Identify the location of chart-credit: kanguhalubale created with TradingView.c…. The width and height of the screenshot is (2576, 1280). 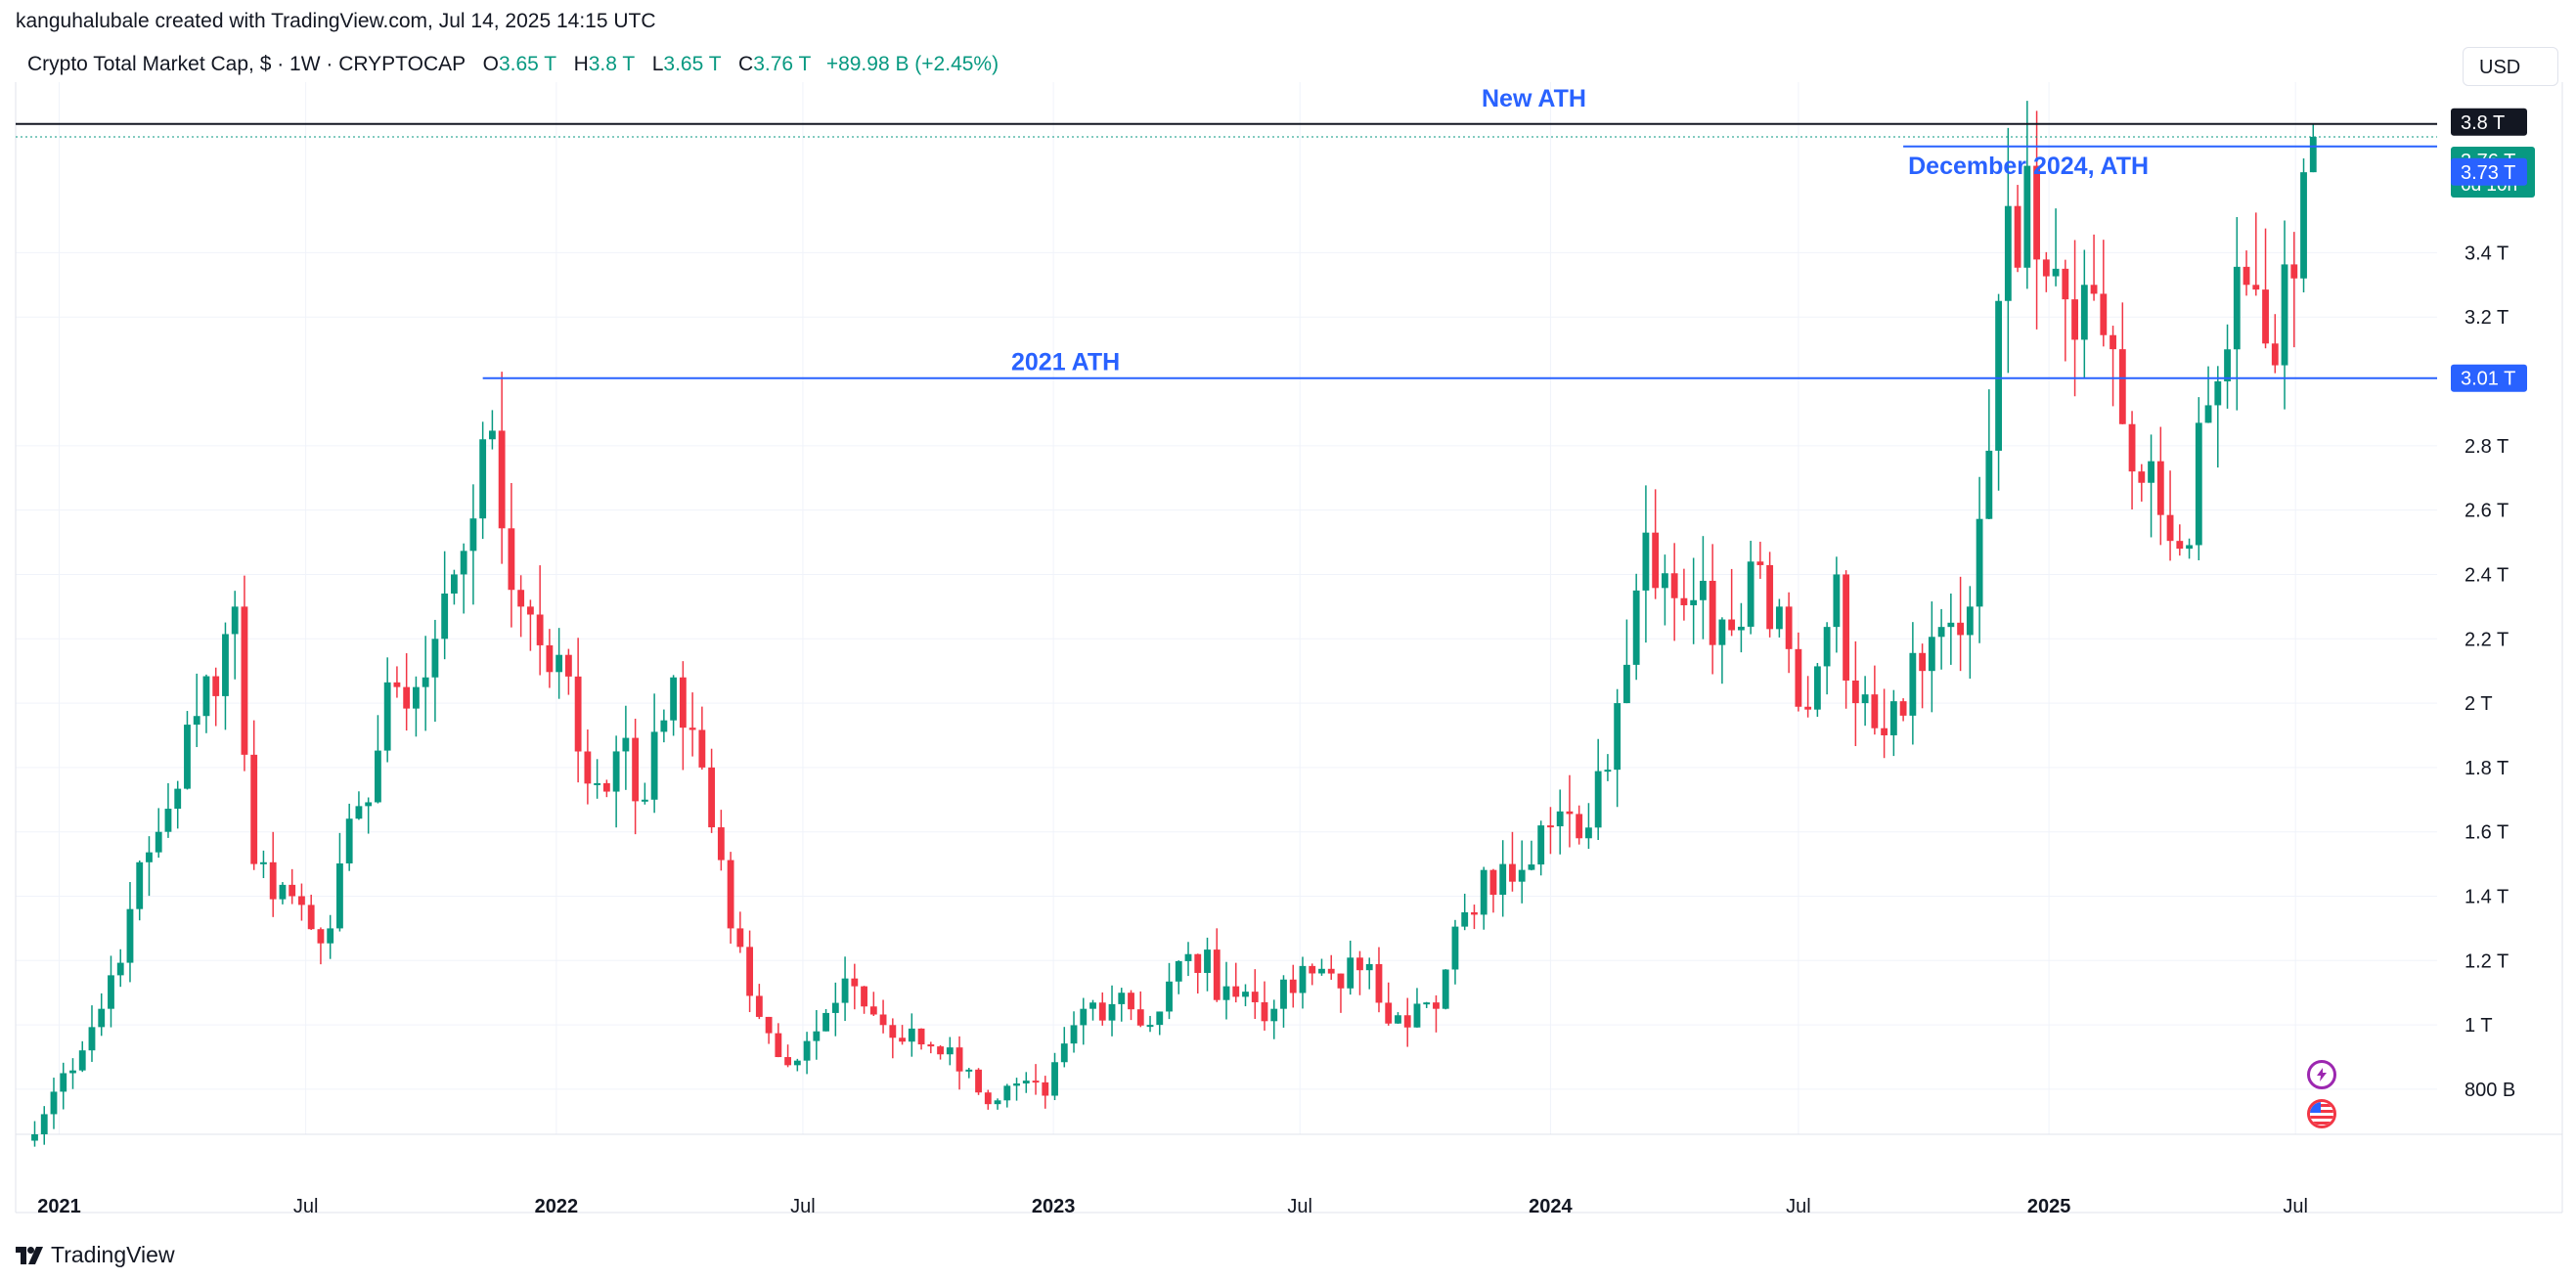
(336, 21).